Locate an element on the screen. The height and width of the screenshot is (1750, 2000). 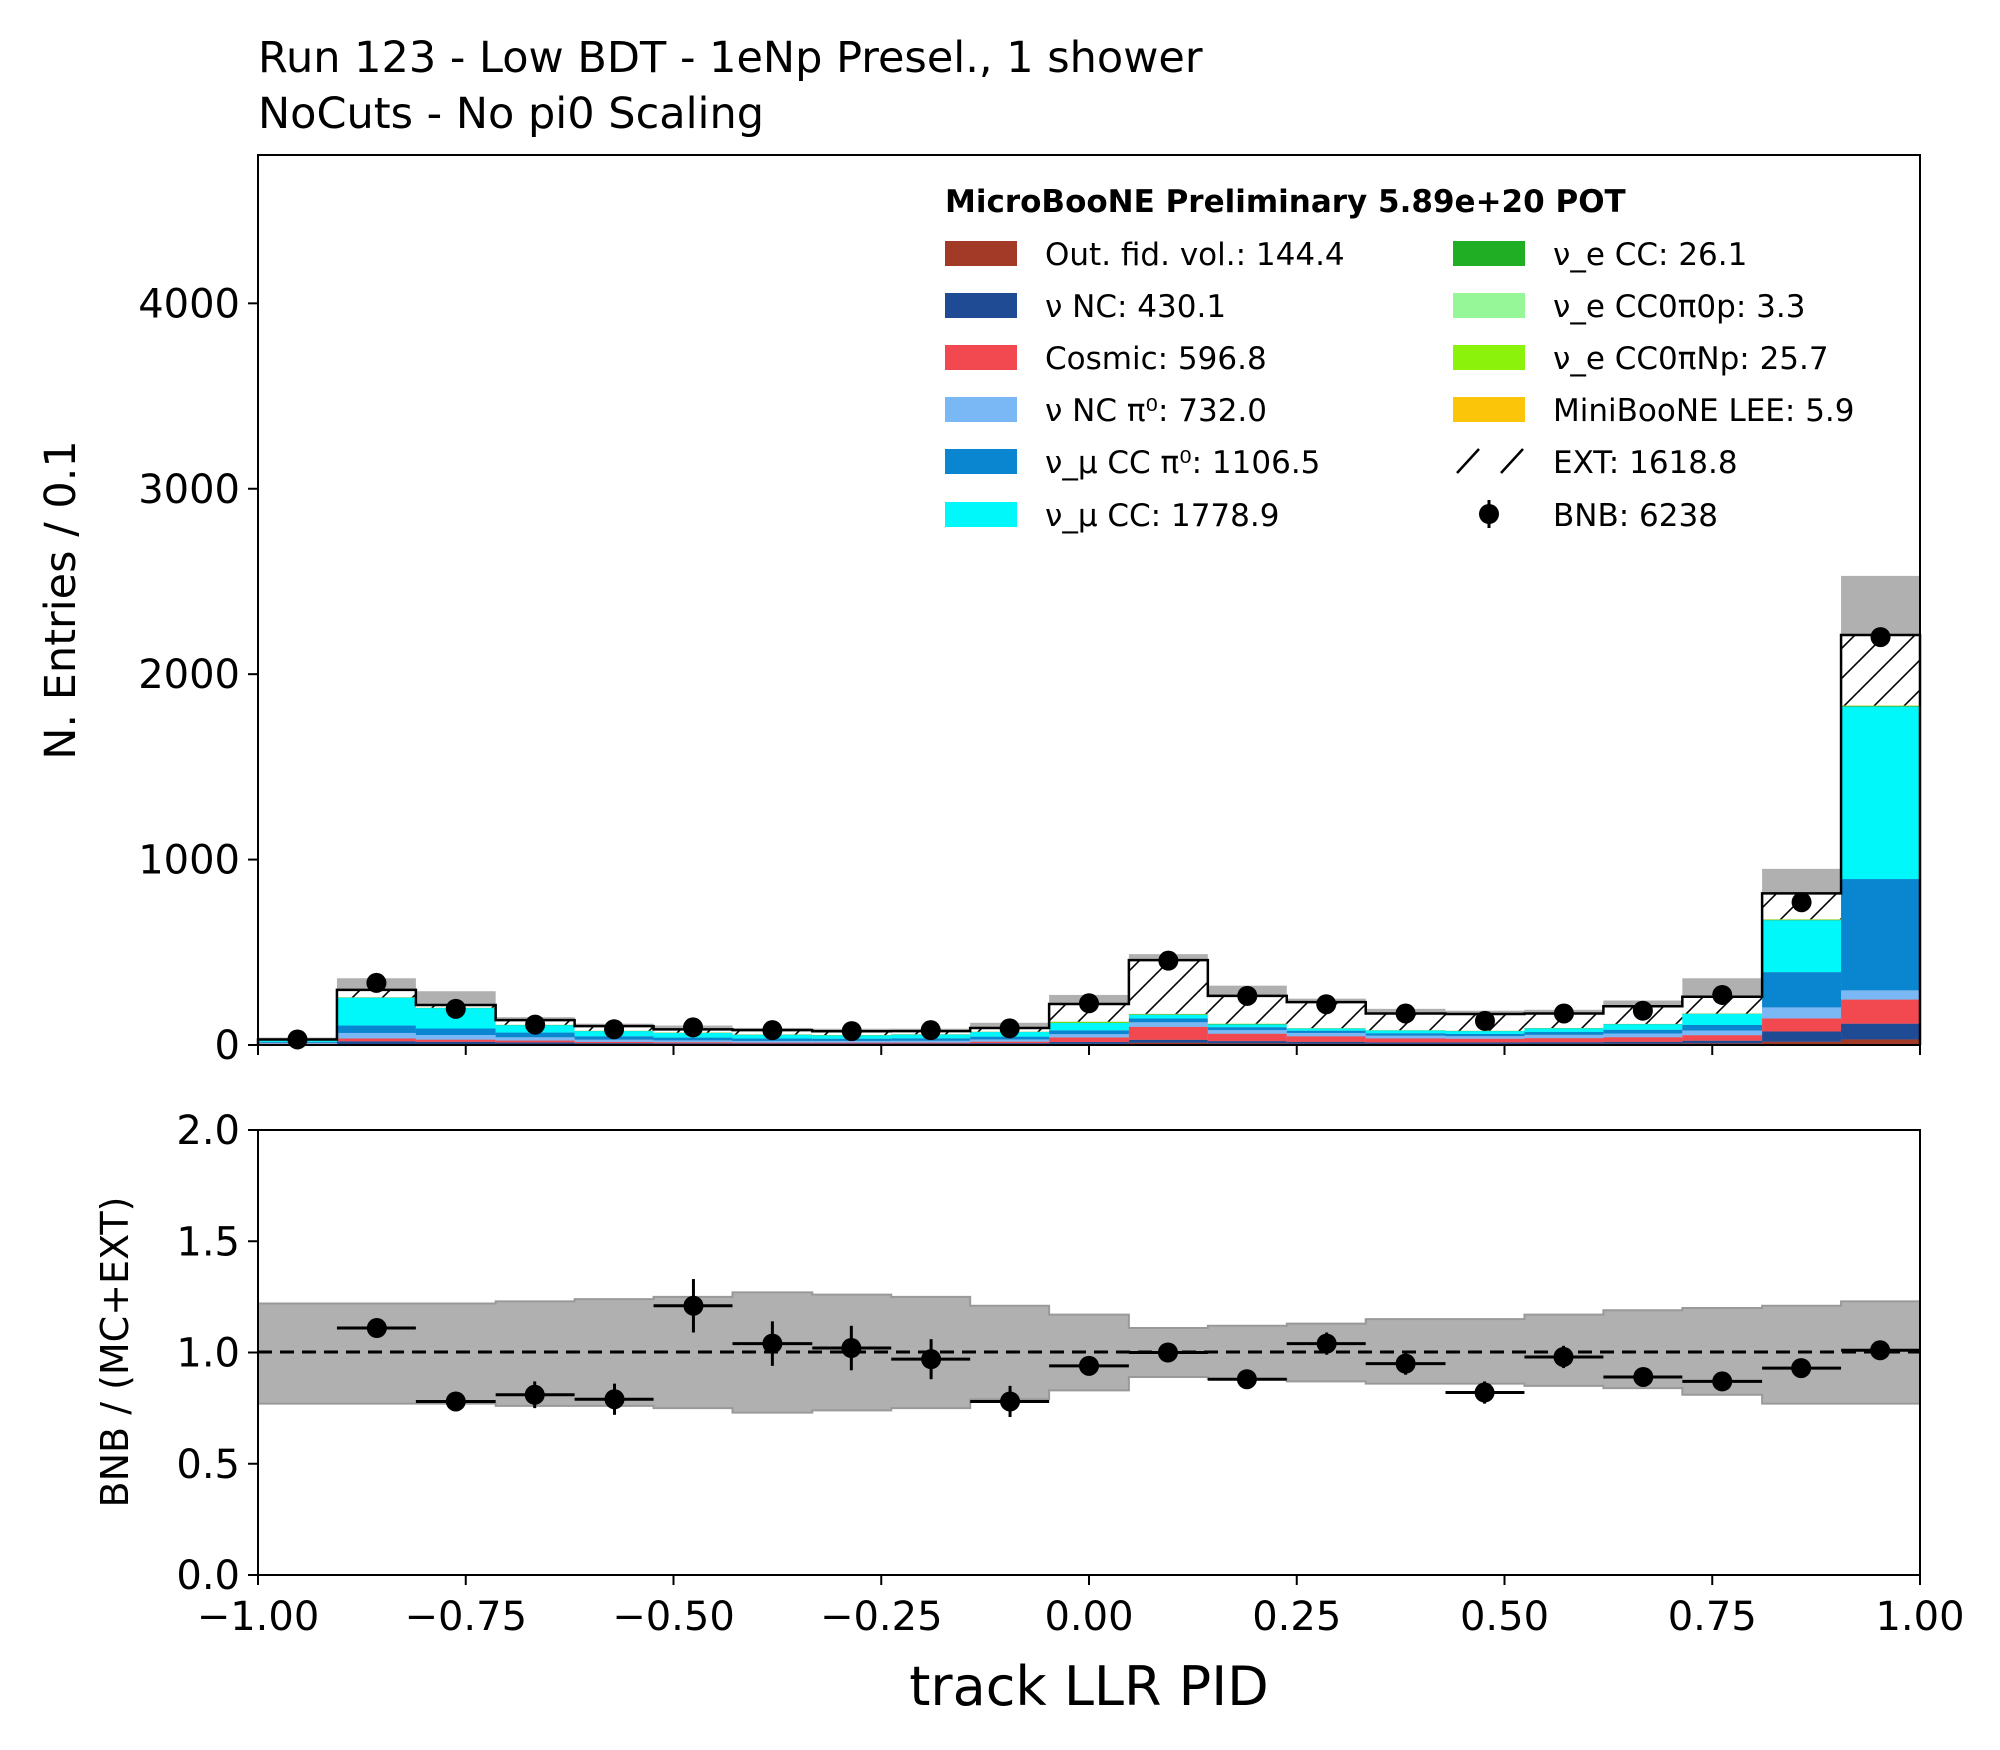
y-tick-label: 0 is located at coordinates (227, 1046).